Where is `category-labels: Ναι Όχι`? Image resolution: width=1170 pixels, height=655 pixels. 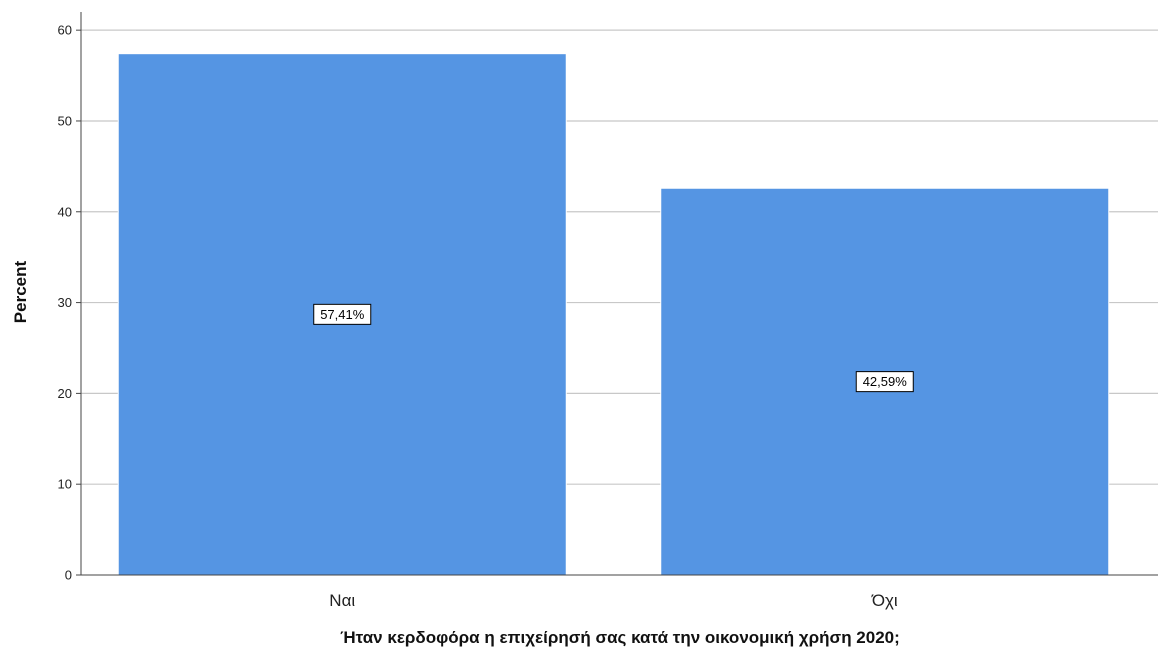 category-labels: Ναι Όχι is located at coordinates (613, 600).